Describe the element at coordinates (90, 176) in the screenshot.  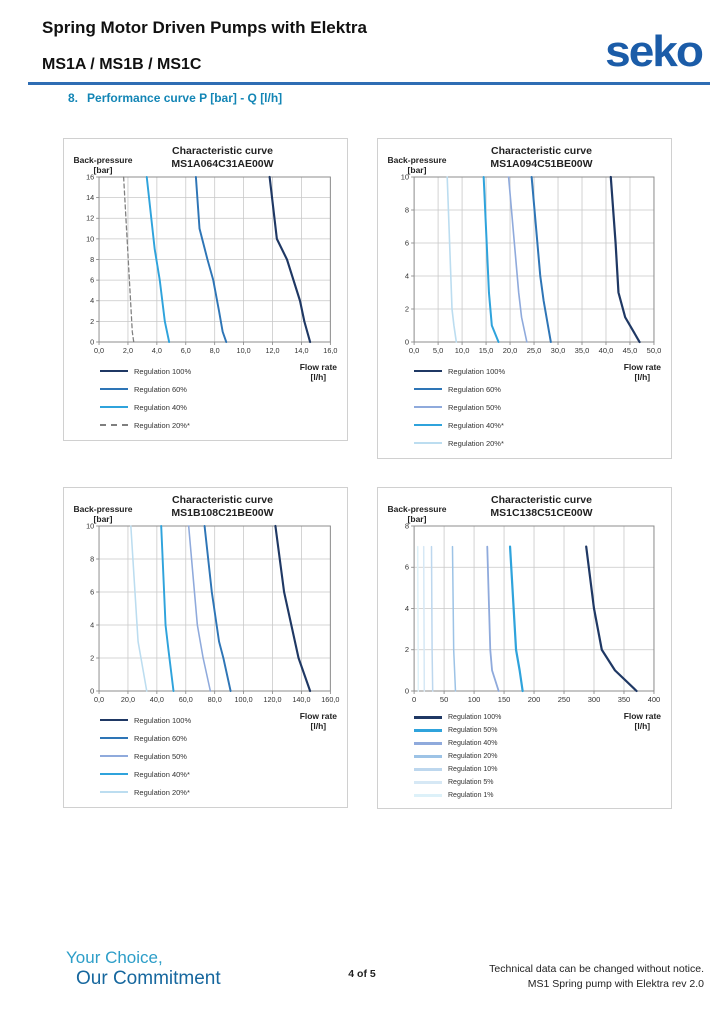
I see `y-tick-label: 16` at that location.